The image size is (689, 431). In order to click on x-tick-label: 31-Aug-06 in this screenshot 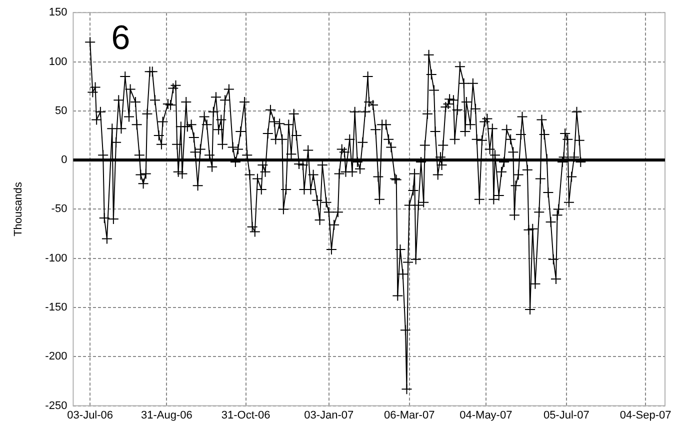, I will do `click(166, 415)`.